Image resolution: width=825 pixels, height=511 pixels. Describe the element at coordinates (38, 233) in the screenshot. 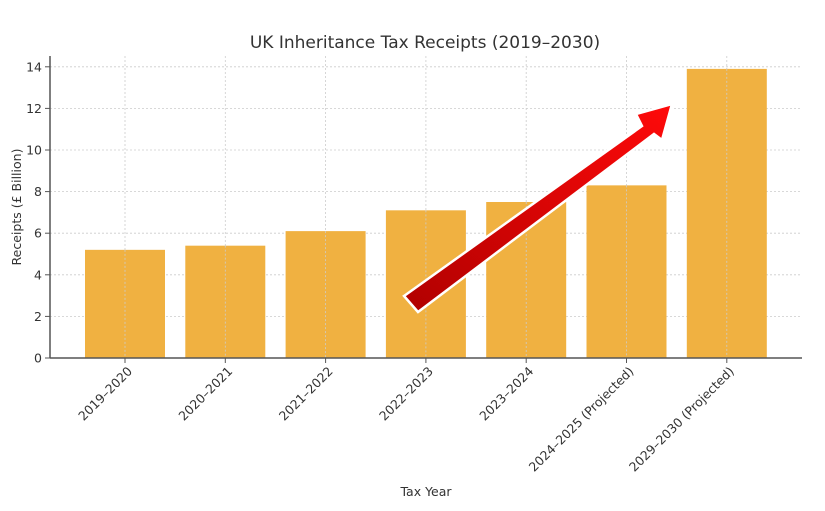

I see `y-tick-label: 6` at that location.